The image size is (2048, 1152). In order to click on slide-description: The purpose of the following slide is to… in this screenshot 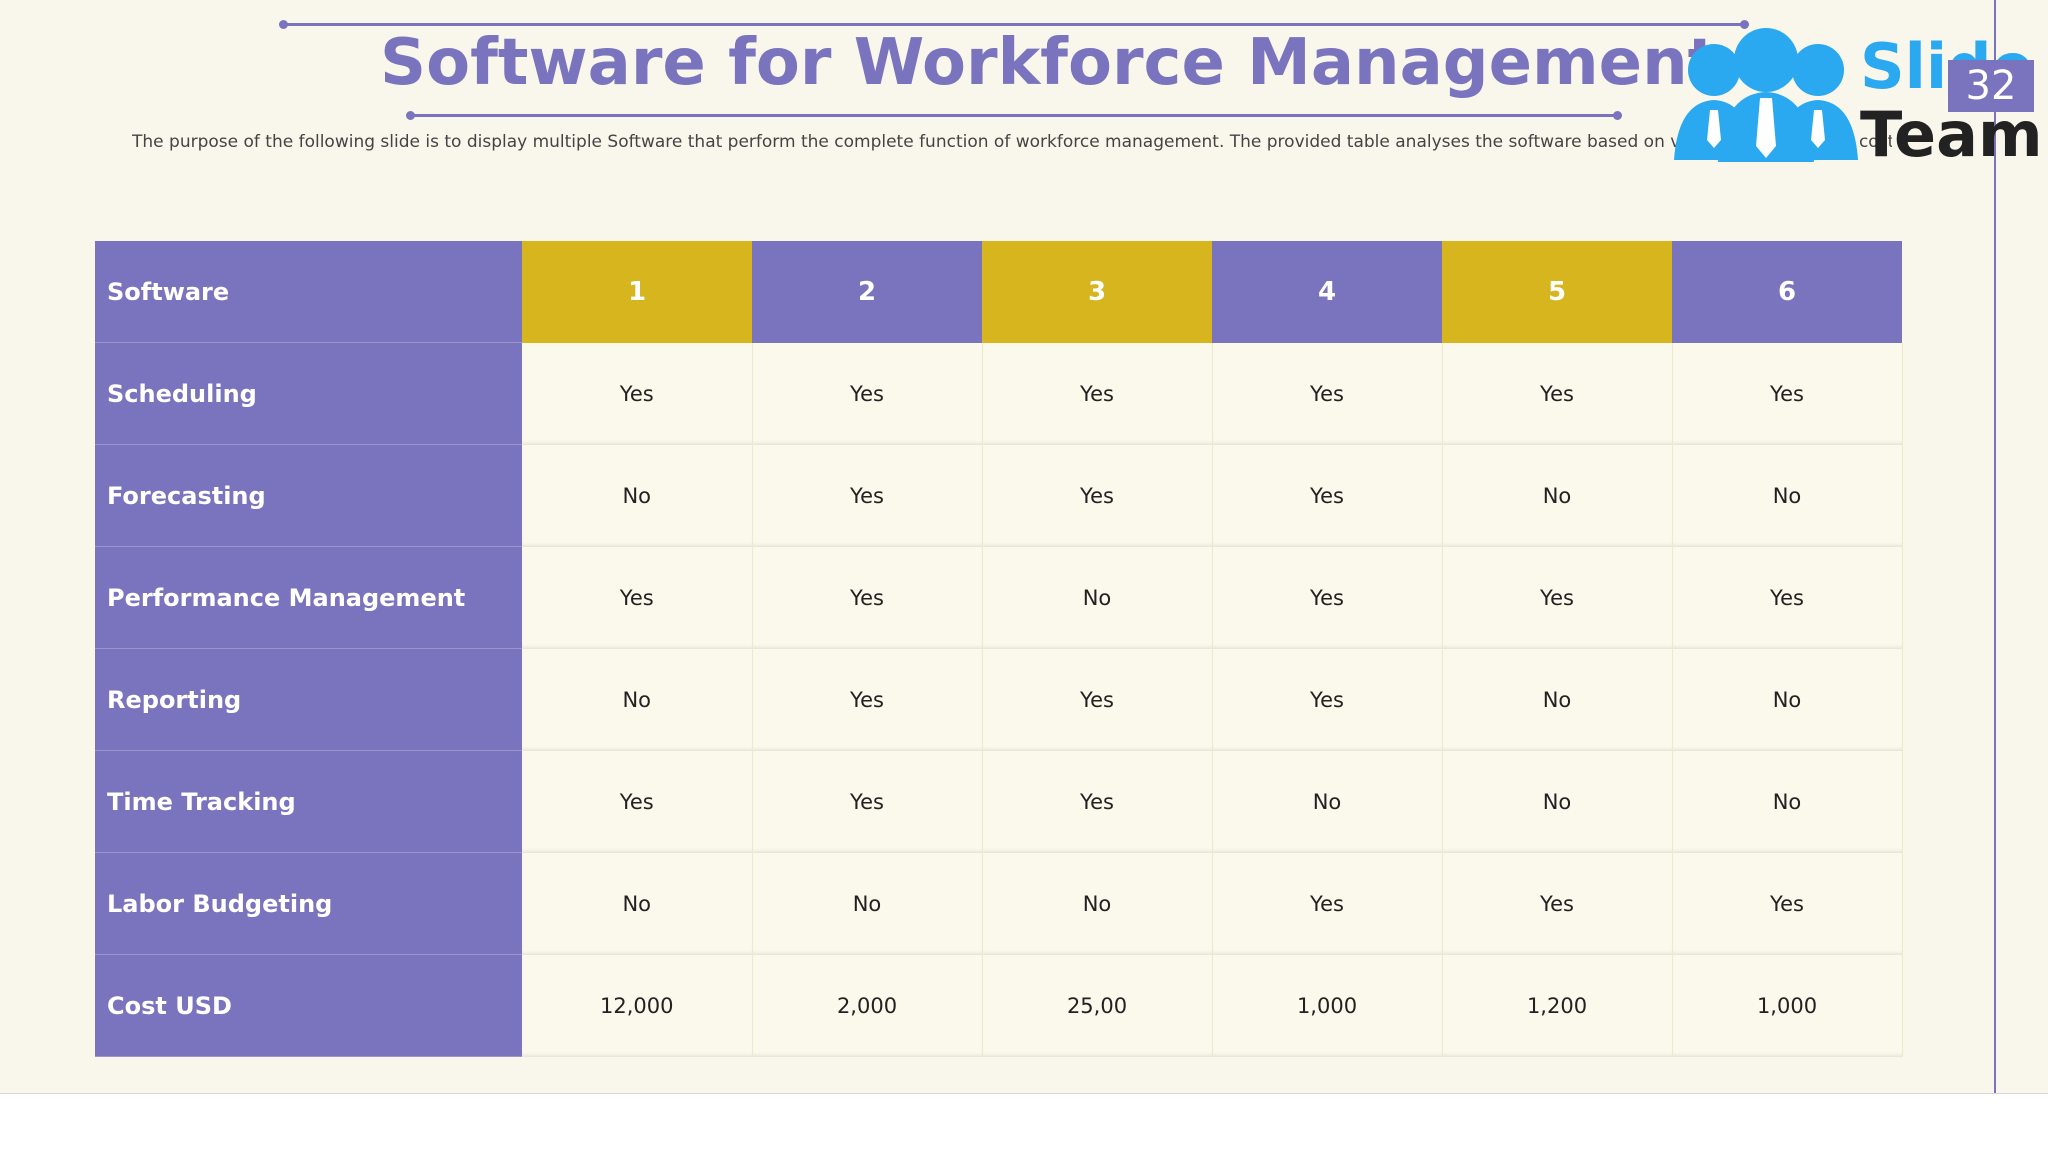, I will do `click(1012, 142)`.